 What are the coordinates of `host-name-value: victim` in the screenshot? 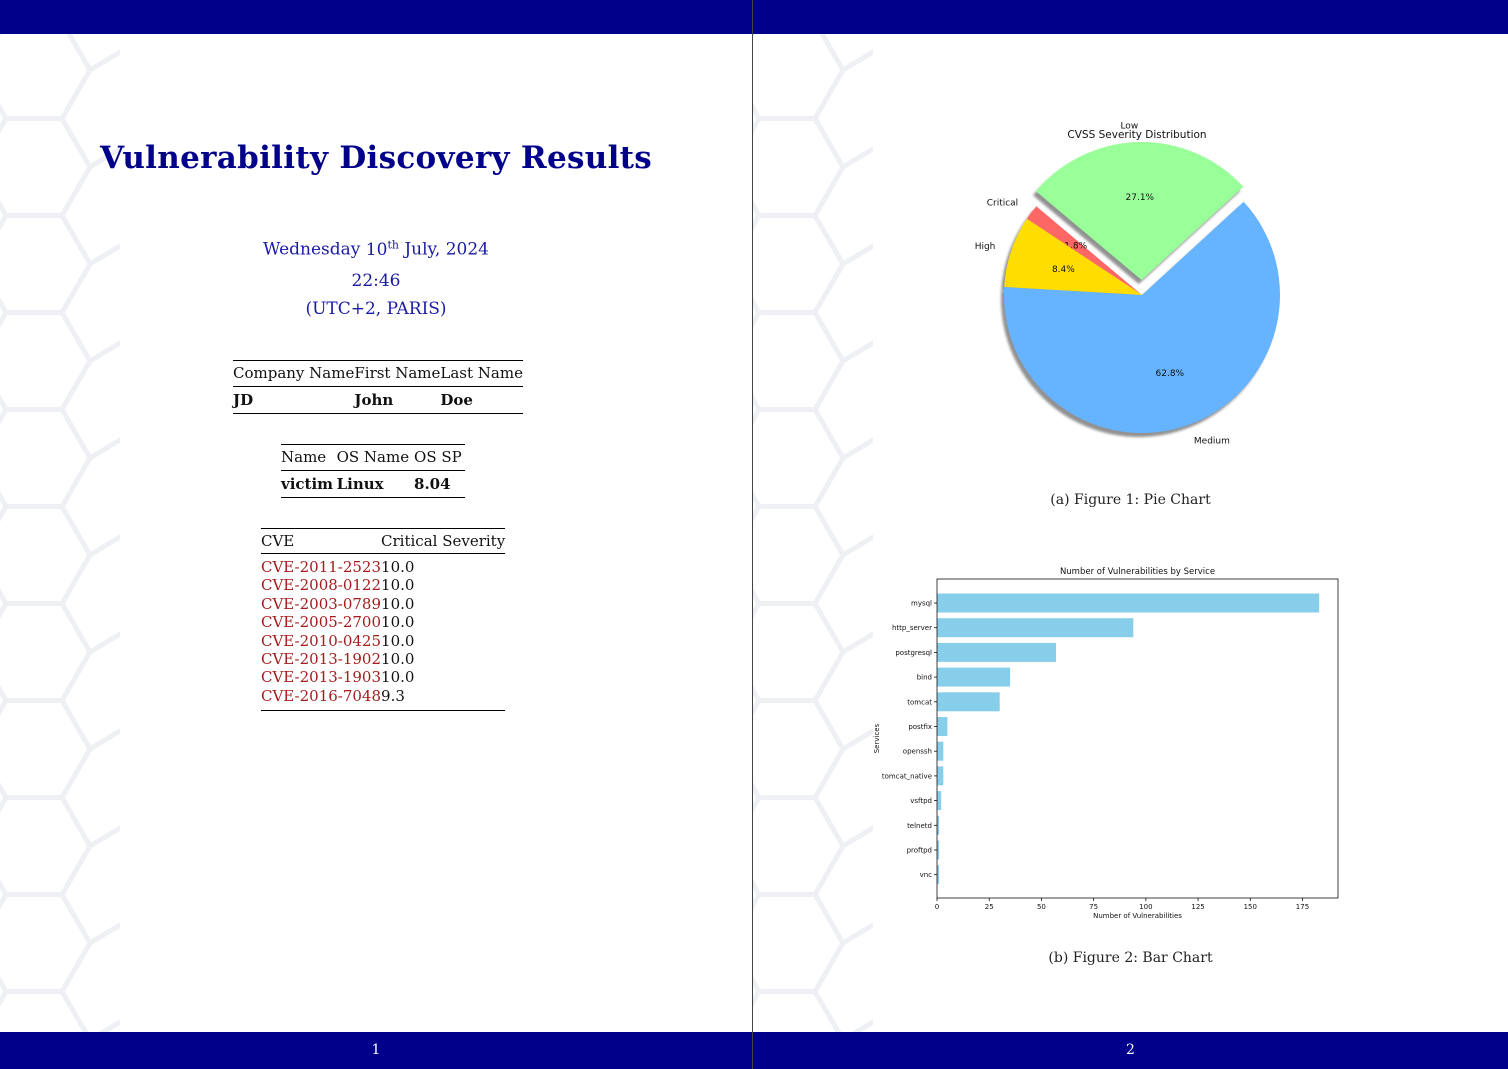 It's located at (307, 484).